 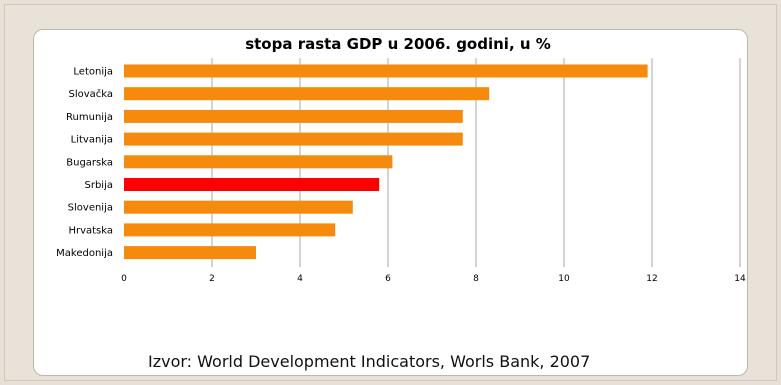 What do you see at coordinates (90, 208) in the screenshot?
I see `category-label: Slovenija` at bounding box center [90, 208].